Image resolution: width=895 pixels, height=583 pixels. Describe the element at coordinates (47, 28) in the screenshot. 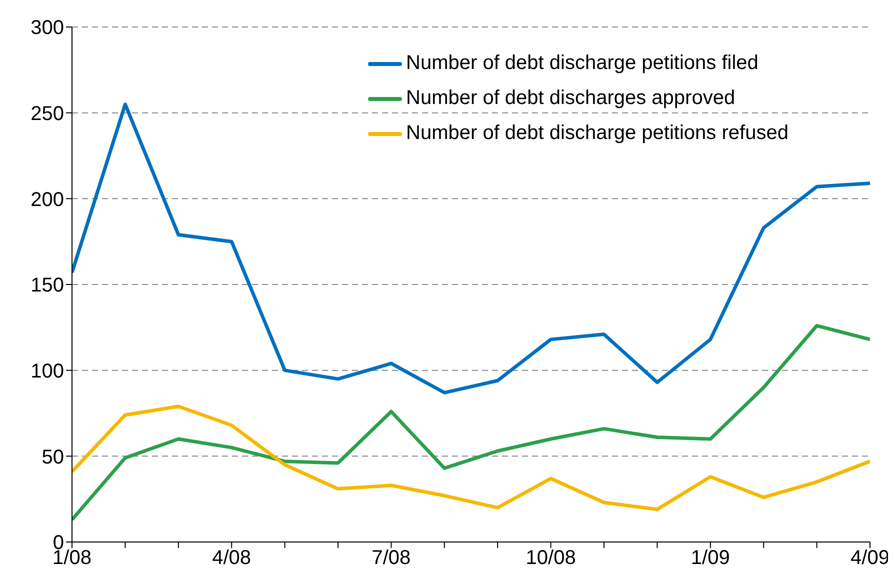

I see `y-tick-label: 300` at that location.